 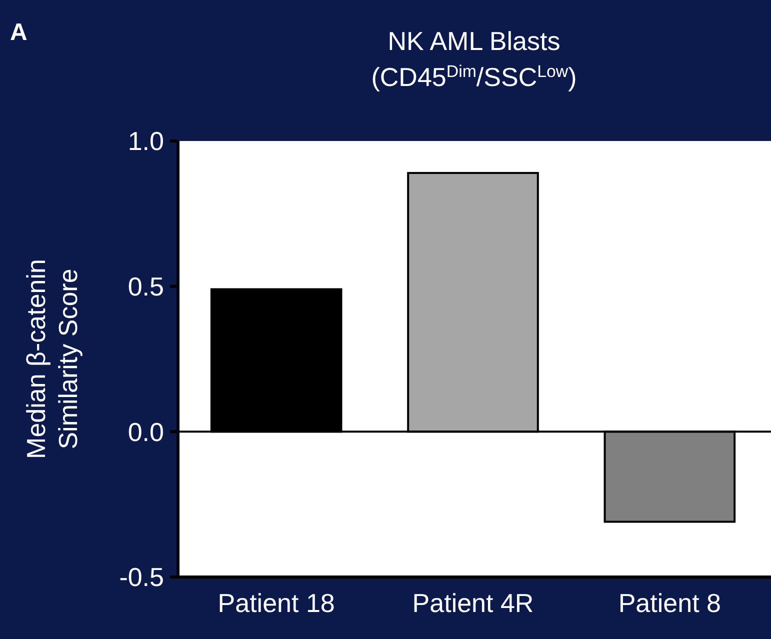 What do you see at coordinates (276, 603) in the screenshot?
I see `x-tick-label: Patient 18` at bounding box center [276, 603].